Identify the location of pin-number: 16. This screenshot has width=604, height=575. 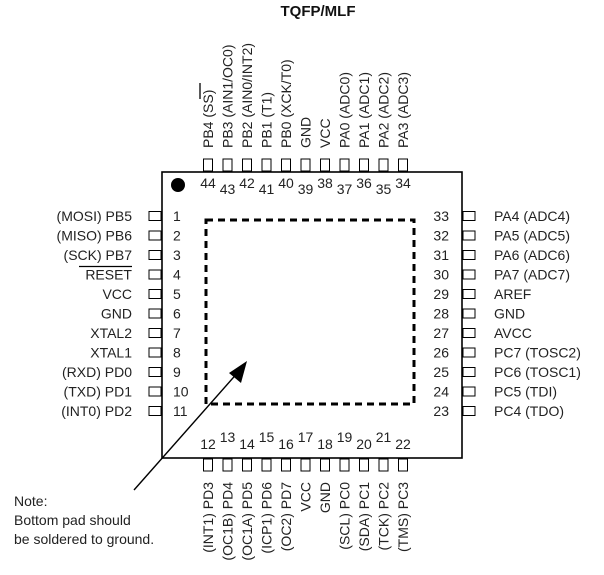
(286, 444).